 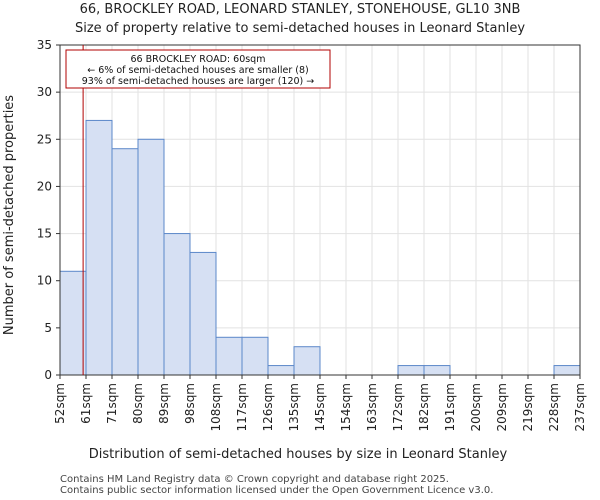 What do you see at coordinates (164, 403) in the screenshot?
I see `x-tick-label: 89sqm` at bounding box center [164, 403].